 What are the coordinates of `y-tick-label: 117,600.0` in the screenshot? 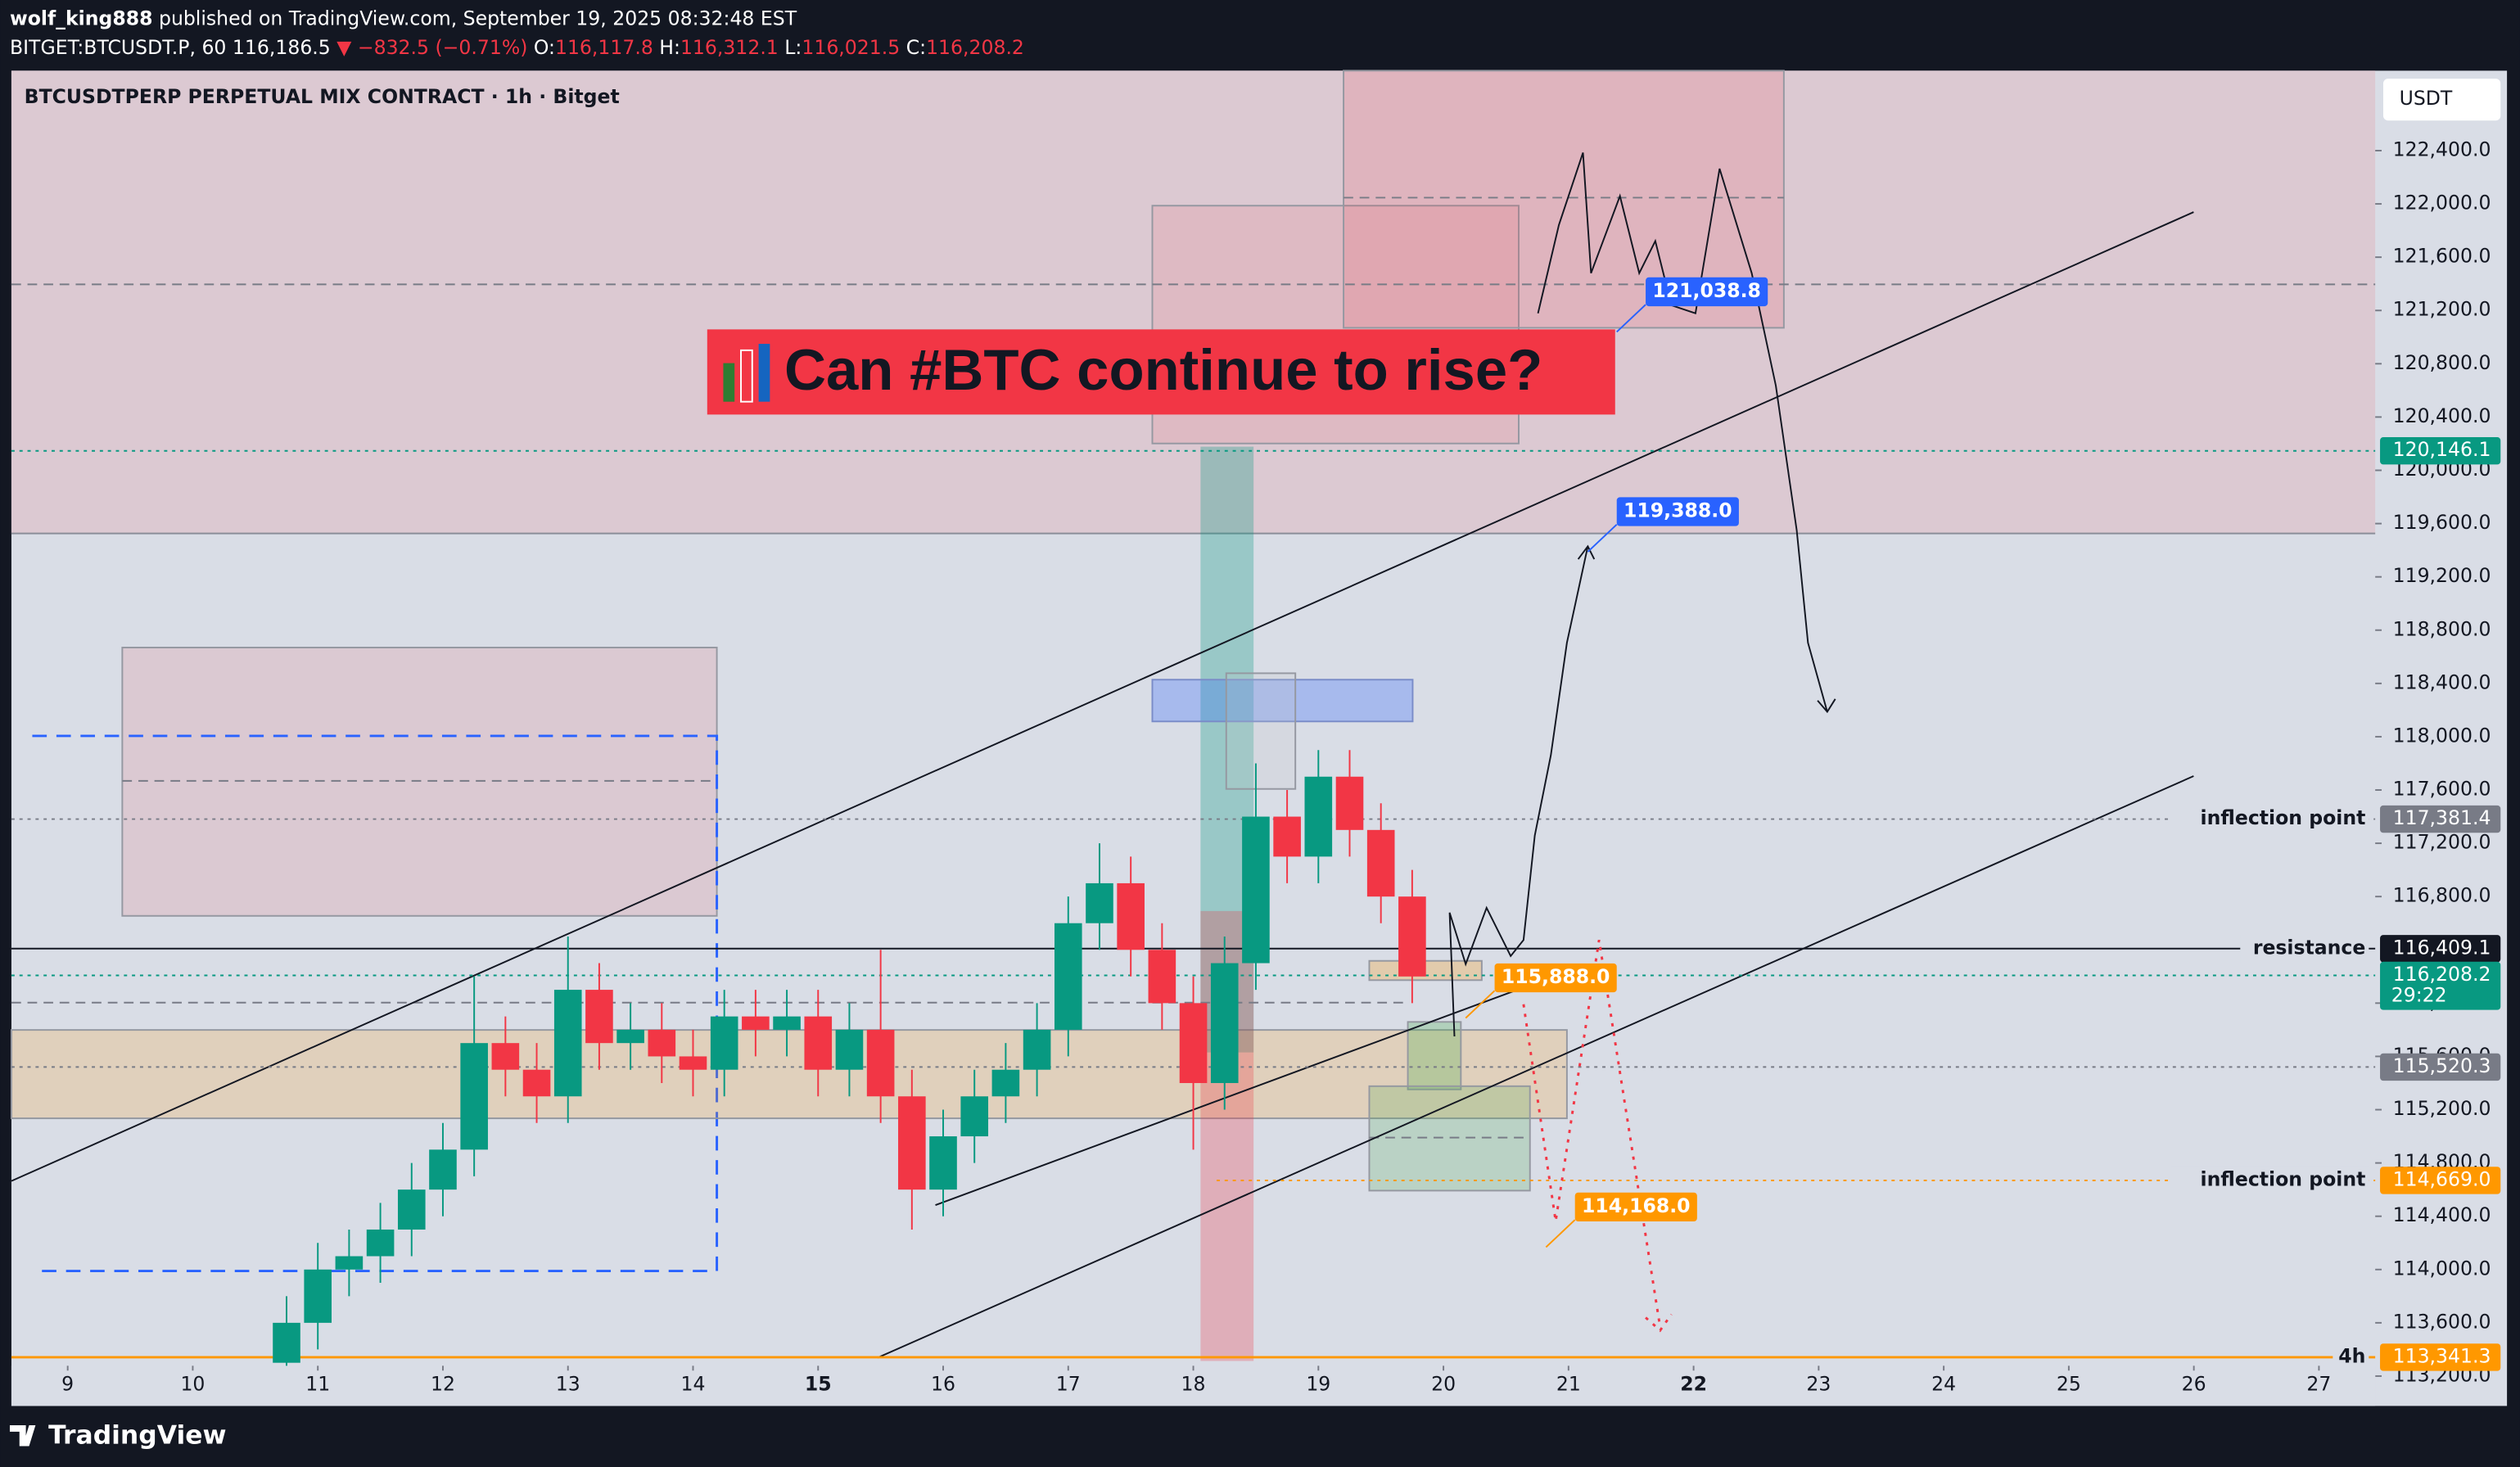 It's located at (2442, 790).